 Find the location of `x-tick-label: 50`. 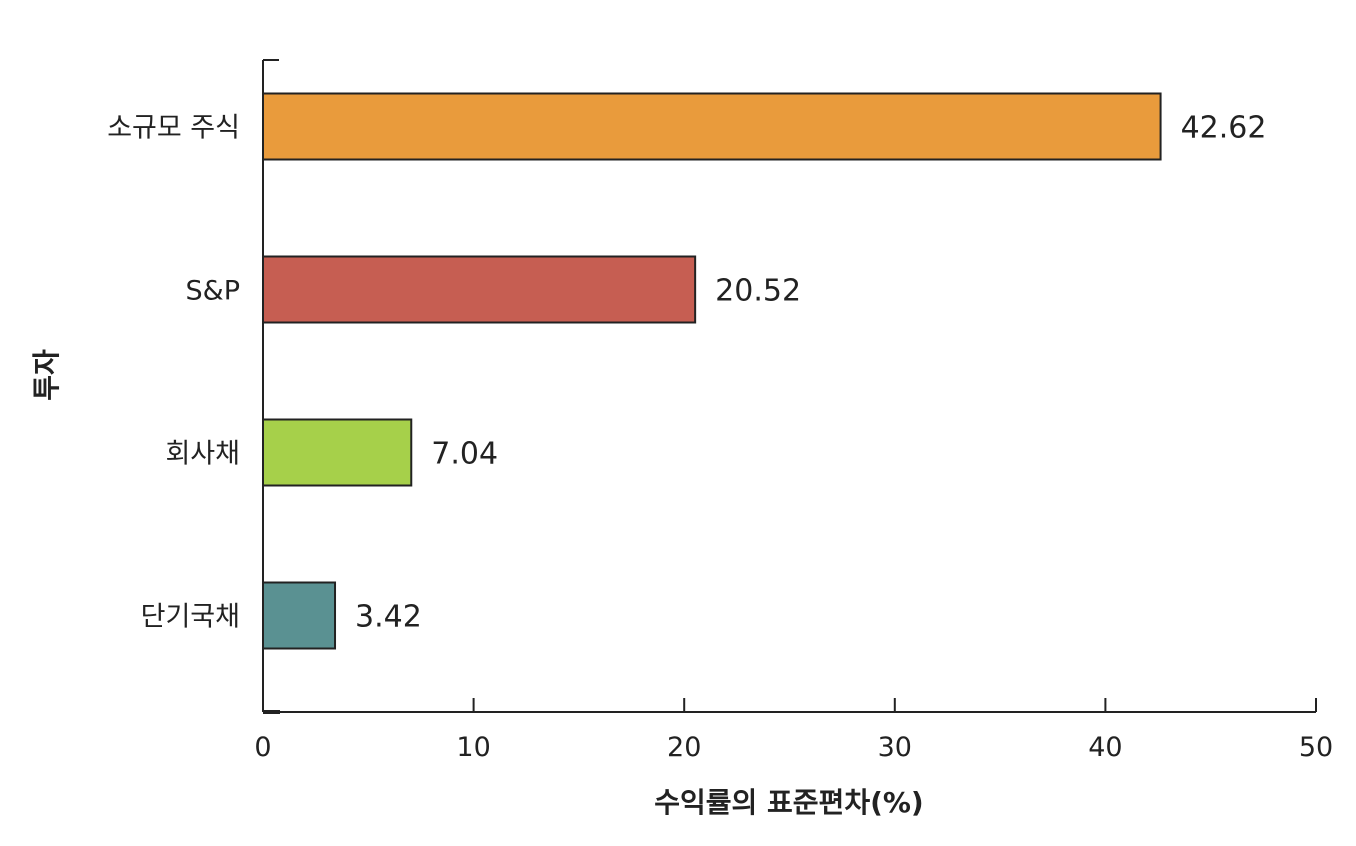

x-tick-label: 50 is located at coordinates (1316, 747).